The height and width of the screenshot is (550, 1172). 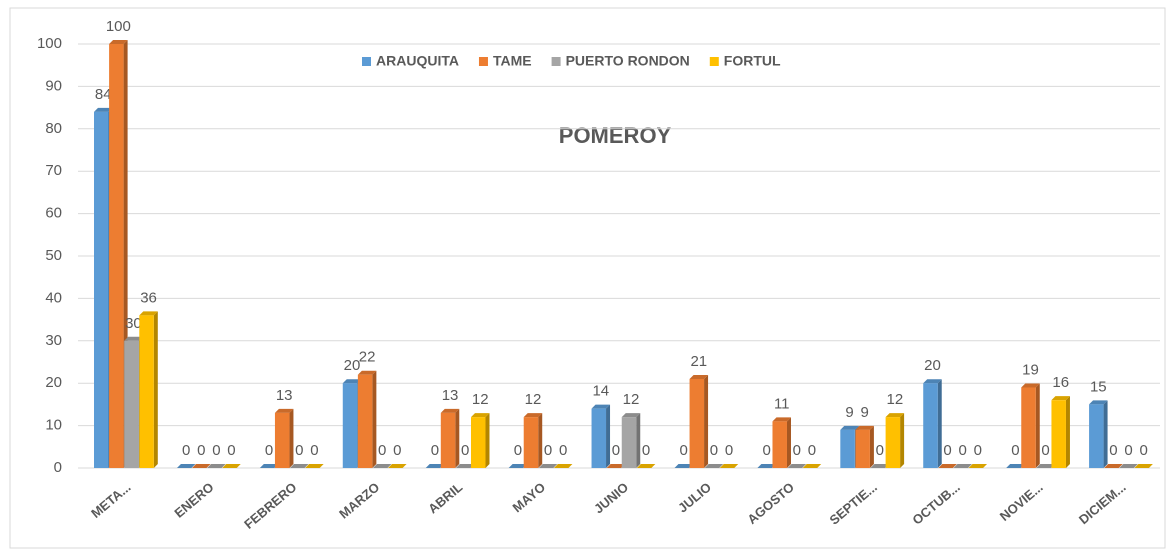 What do you see at coordinates (49, 43) in the screenshot?
I see `y-tick-label: 100` at bounding box center [49, 43].